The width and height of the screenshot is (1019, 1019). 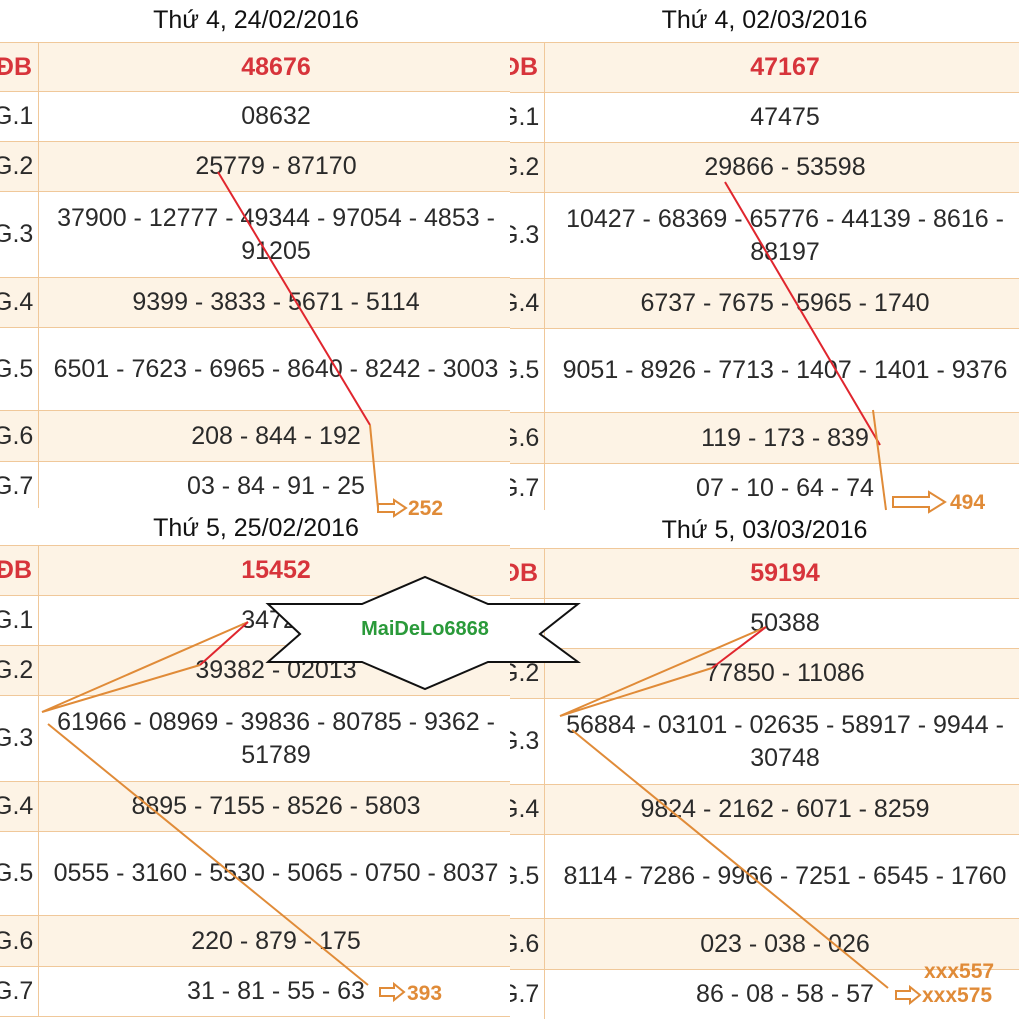 What do you see at coordinates (764, 530) in the screenshot?
I see `panel-title: Thứ 5, 03/03/2016` at bounding box center [764, 530].